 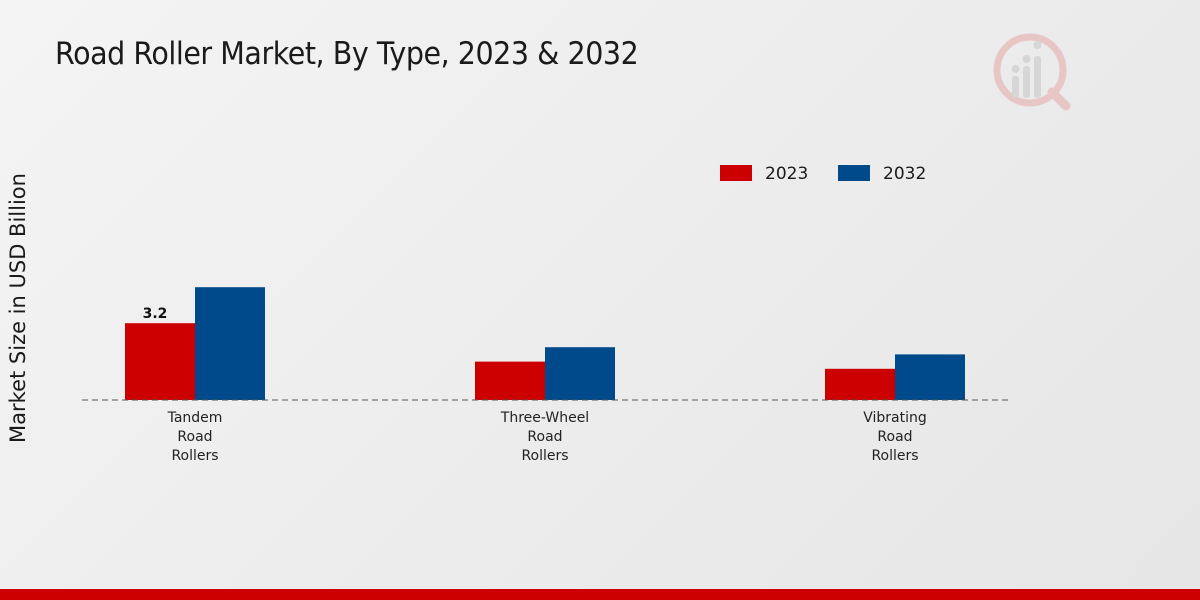 What do you see at coordinates (544, 456) in the screenshot?
I see `x-tick-label-1-2: Rollers` at bounding box center [544, 456].